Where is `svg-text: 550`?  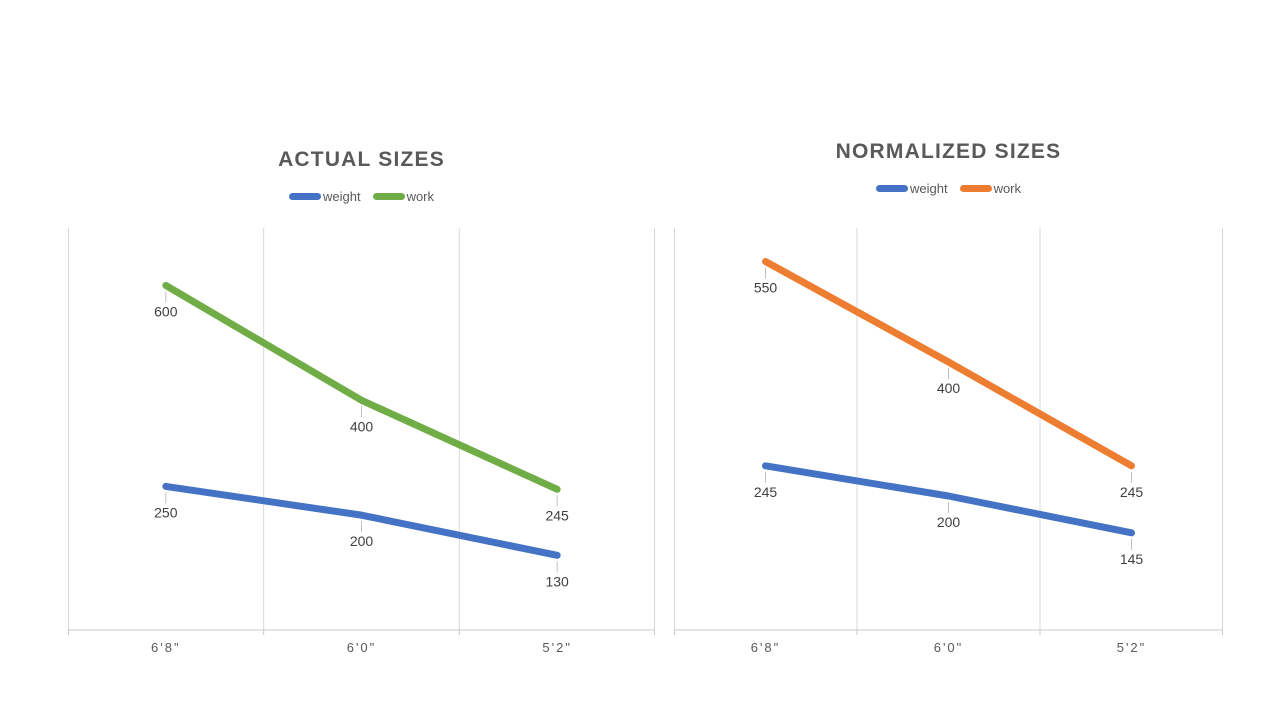
svg-text: 550 is located at coordinates (766, 288).